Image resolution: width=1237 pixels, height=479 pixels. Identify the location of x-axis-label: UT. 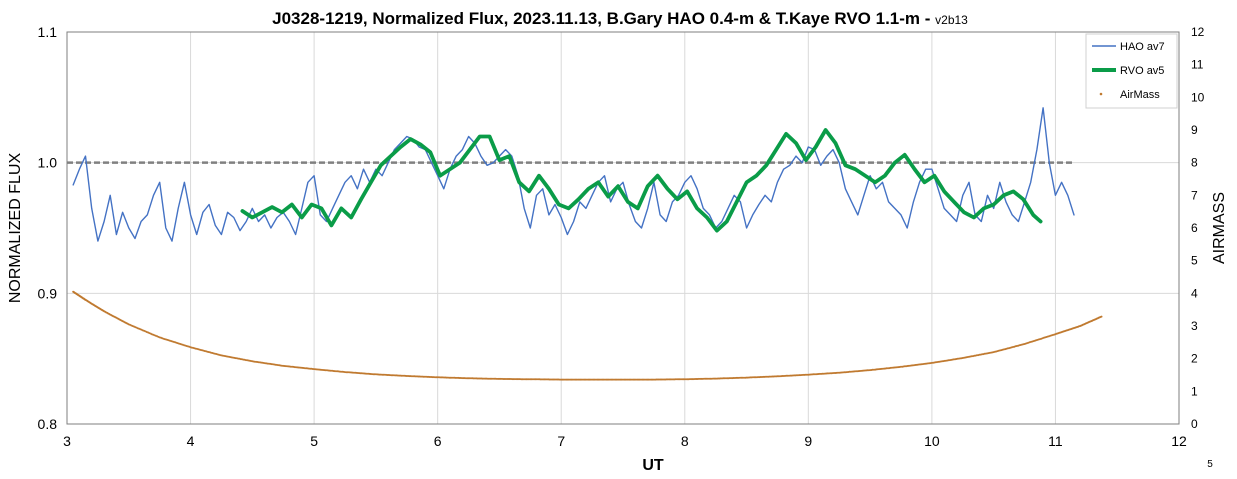
(653, 465).